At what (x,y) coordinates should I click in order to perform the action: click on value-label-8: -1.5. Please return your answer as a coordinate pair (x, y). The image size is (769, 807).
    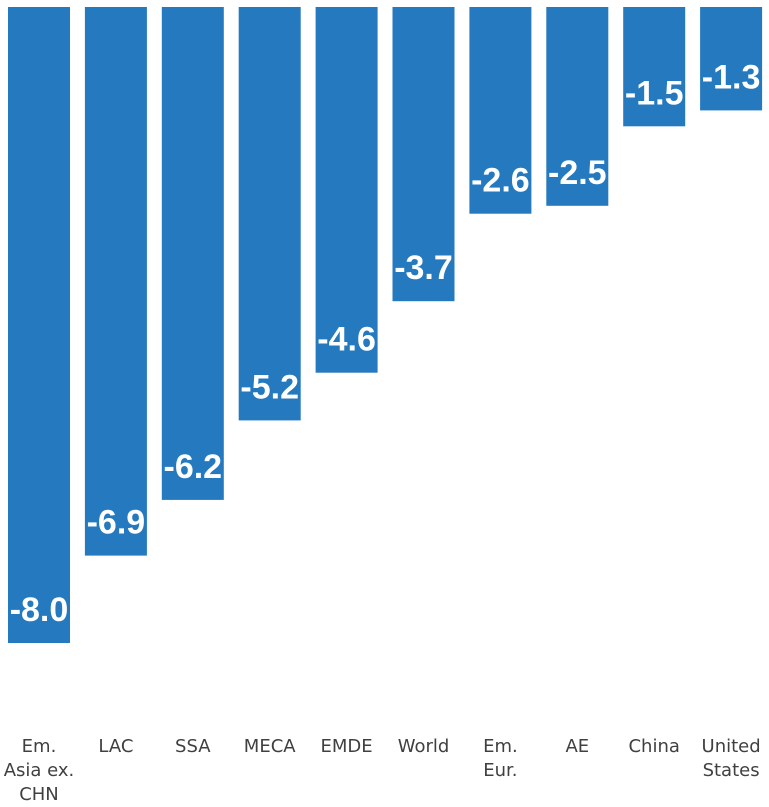
    Looking at the image, I should click on (654, 93).